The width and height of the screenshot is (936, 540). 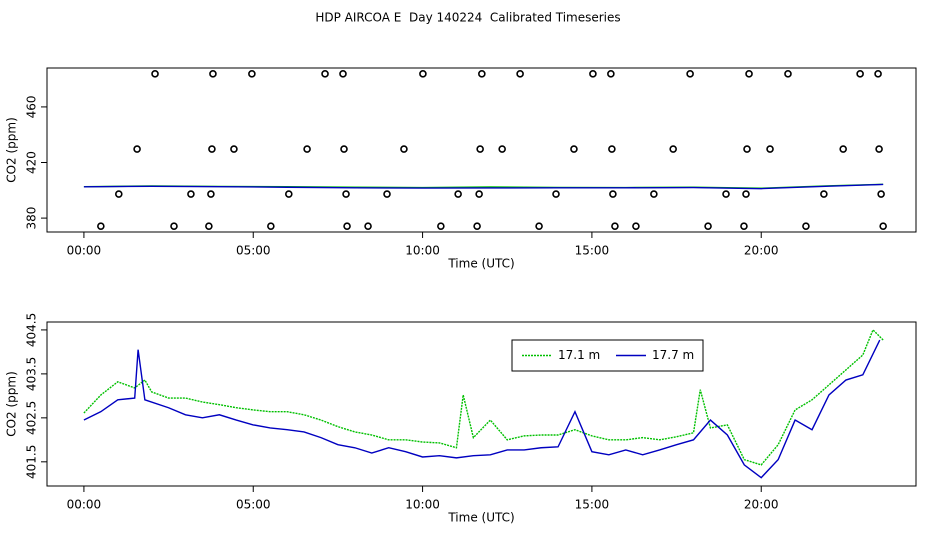 What do you see at coordinates (673, 355) in the screenshot?
I see `legend-label: 17.7 m` at bounding box center [673, 355].